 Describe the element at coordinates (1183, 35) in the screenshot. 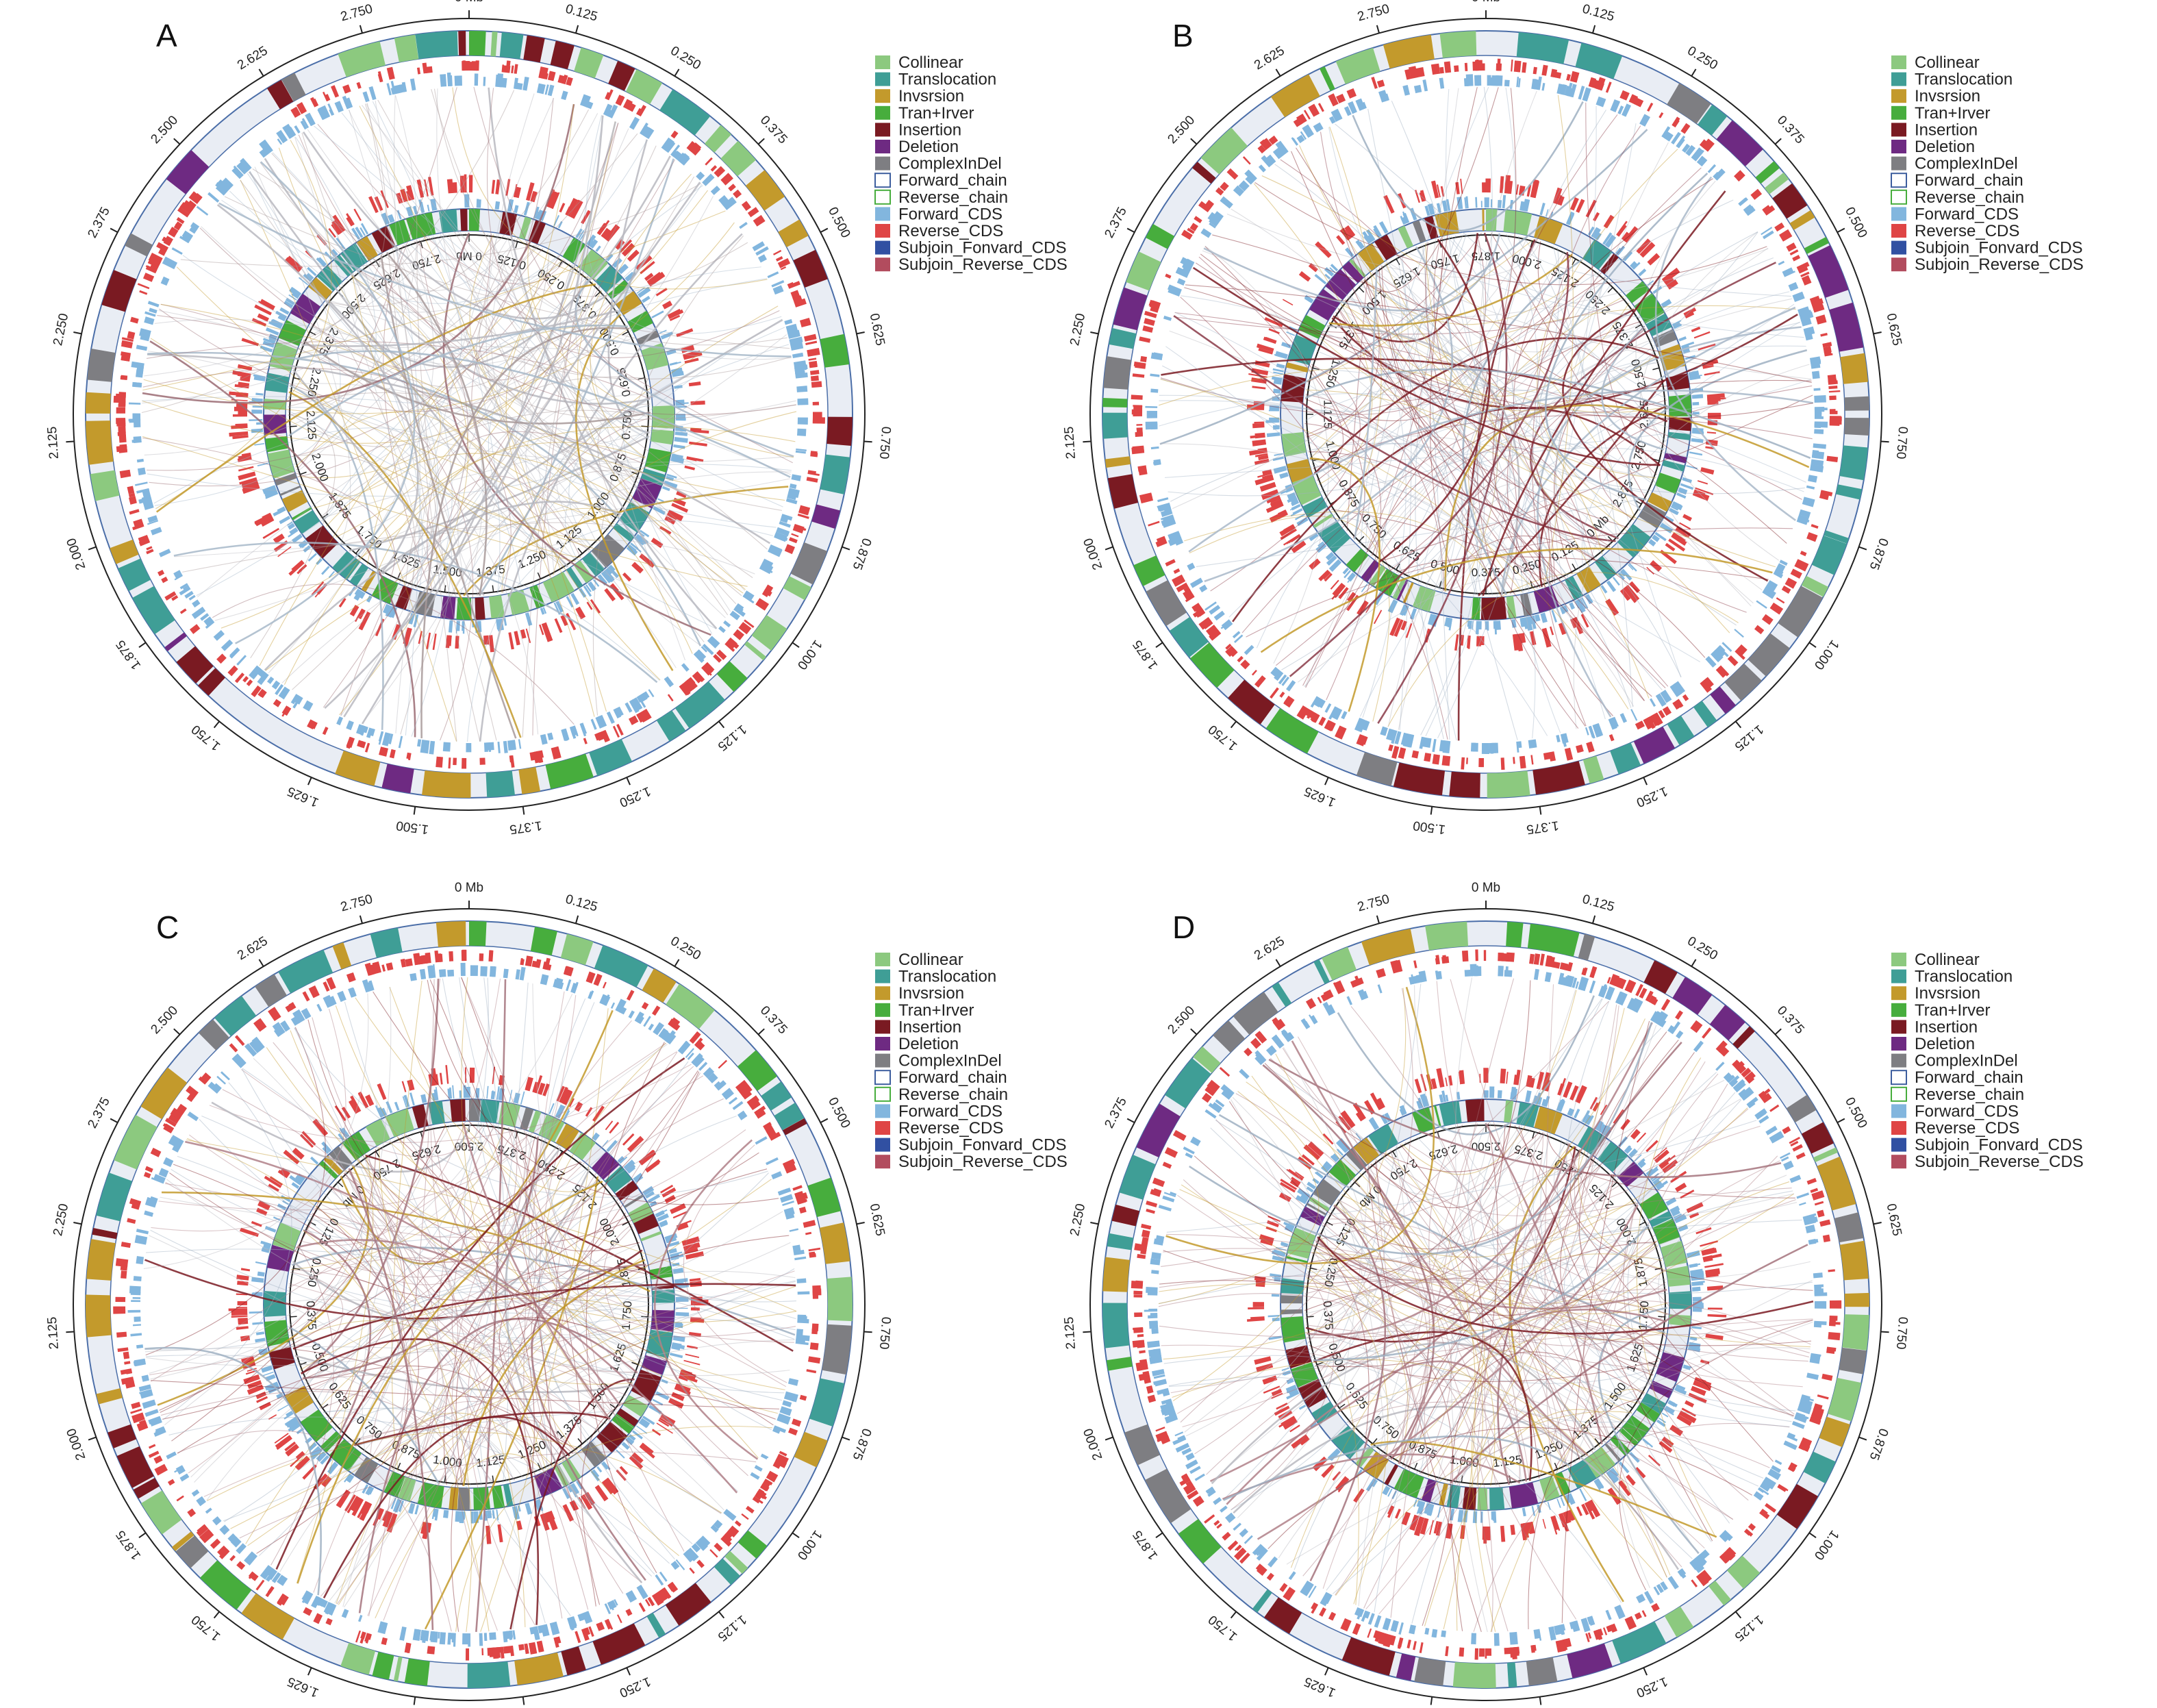

I see `panel-letter: B` at that location.